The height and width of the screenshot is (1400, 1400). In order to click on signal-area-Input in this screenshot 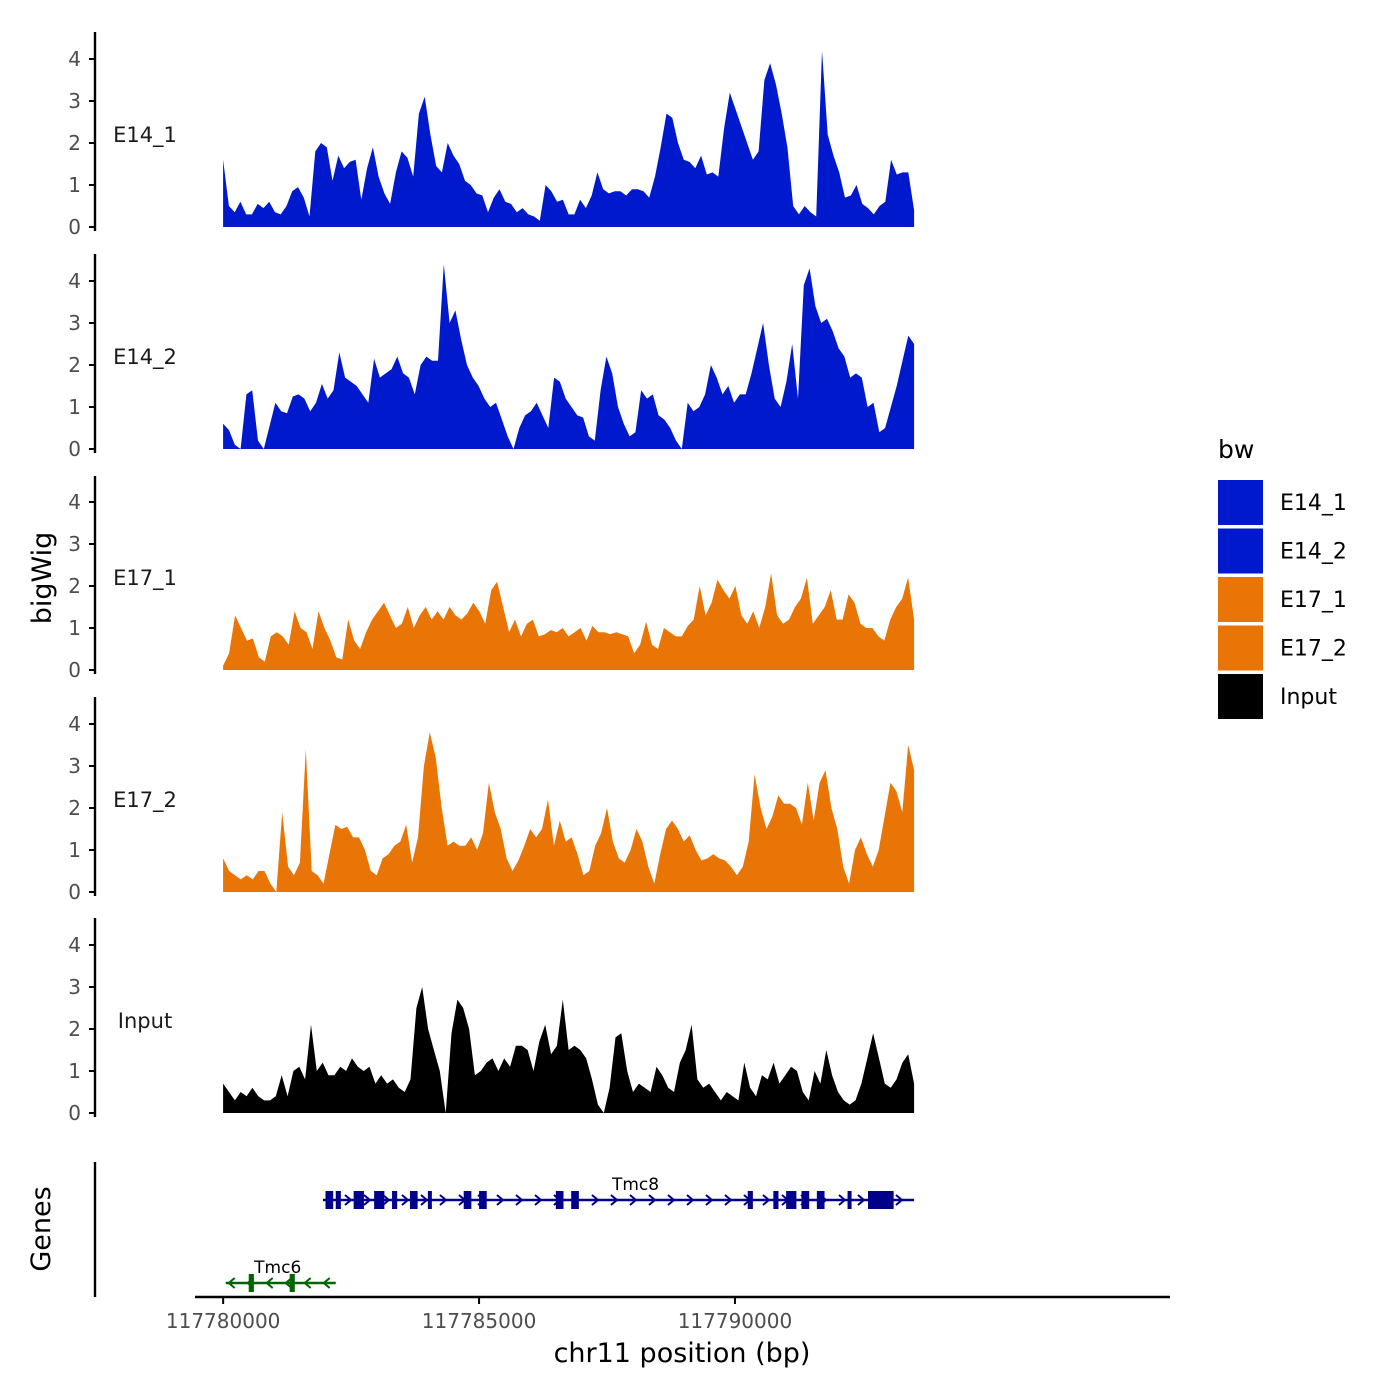, I will do `click(569, 1050)`.